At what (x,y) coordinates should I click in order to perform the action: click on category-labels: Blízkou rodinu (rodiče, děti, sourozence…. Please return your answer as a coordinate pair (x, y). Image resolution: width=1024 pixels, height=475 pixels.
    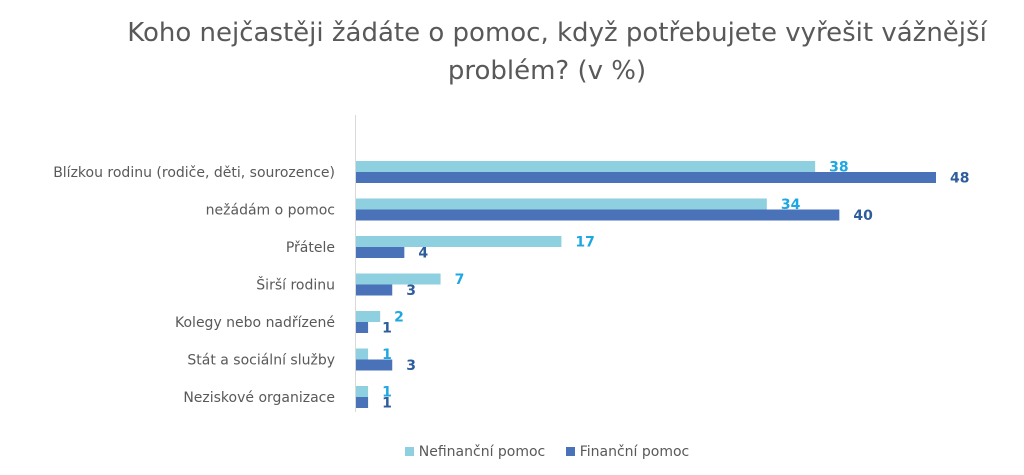
    Looking at the image, I should click on (194, 285).